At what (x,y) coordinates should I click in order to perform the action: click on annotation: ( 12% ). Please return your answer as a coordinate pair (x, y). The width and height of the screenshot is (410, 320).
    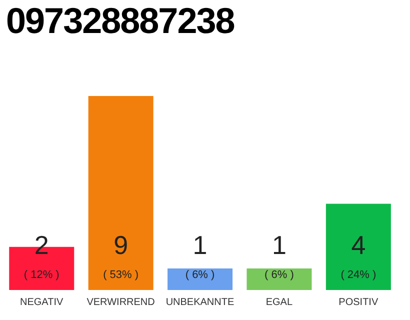
    Looking at the image, I should click on (42, 275).